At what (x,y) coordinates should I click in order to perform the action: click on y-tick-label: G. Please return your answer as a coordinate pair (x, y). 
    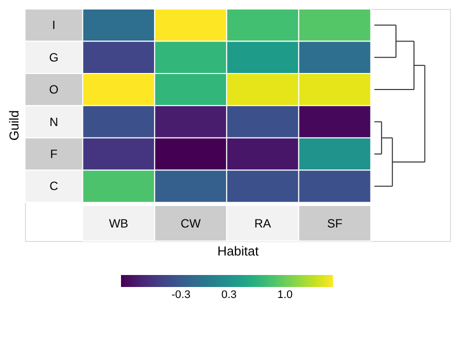
    Looking at the image, I should click on (53, 57).